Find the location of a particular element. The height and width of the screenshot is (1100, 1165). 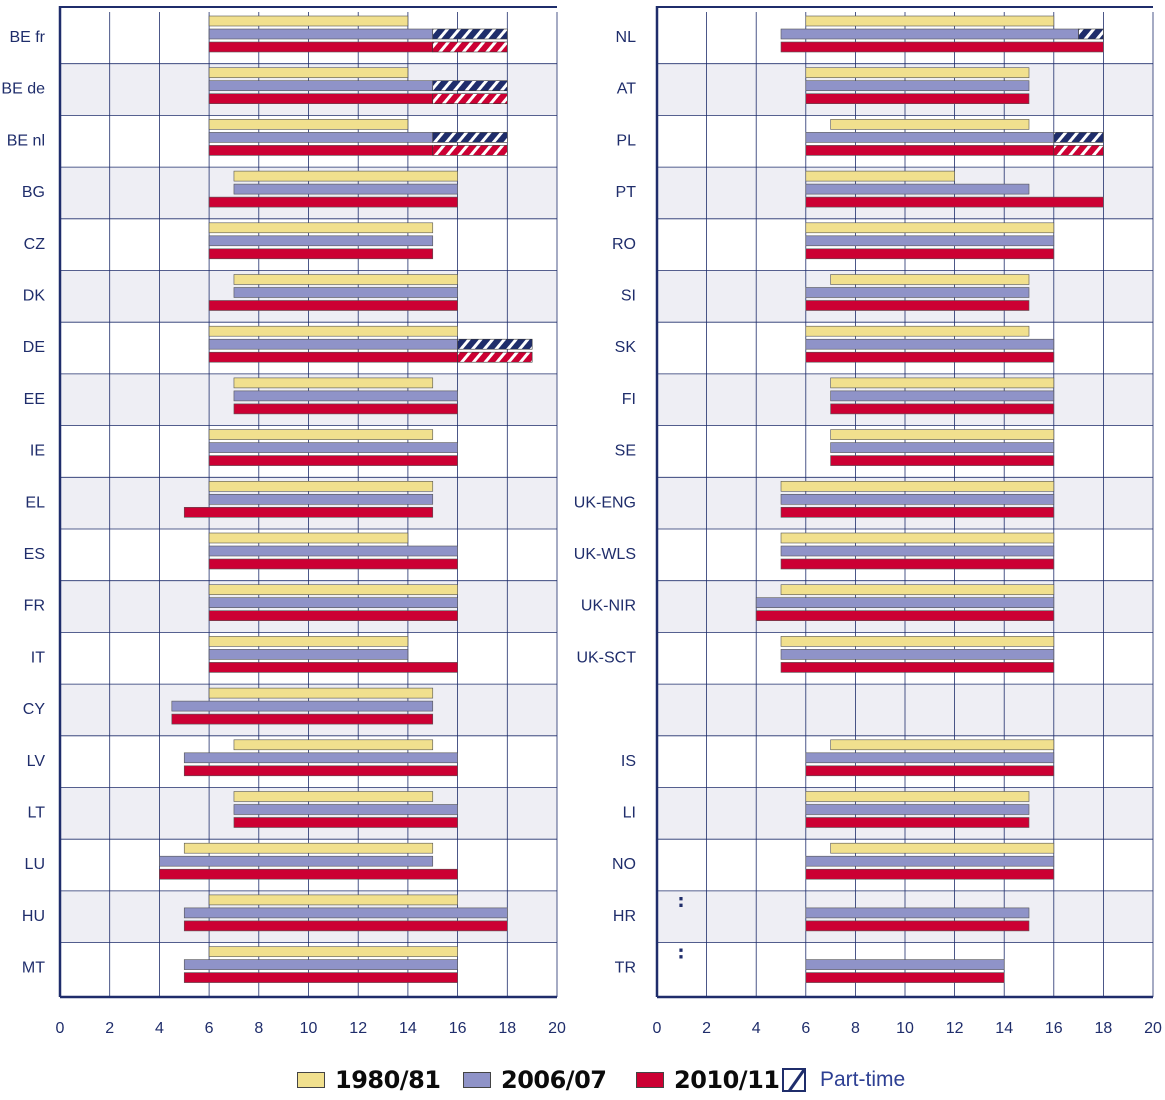

legend-swatch-1980 is located at coordinates (311, 1080).